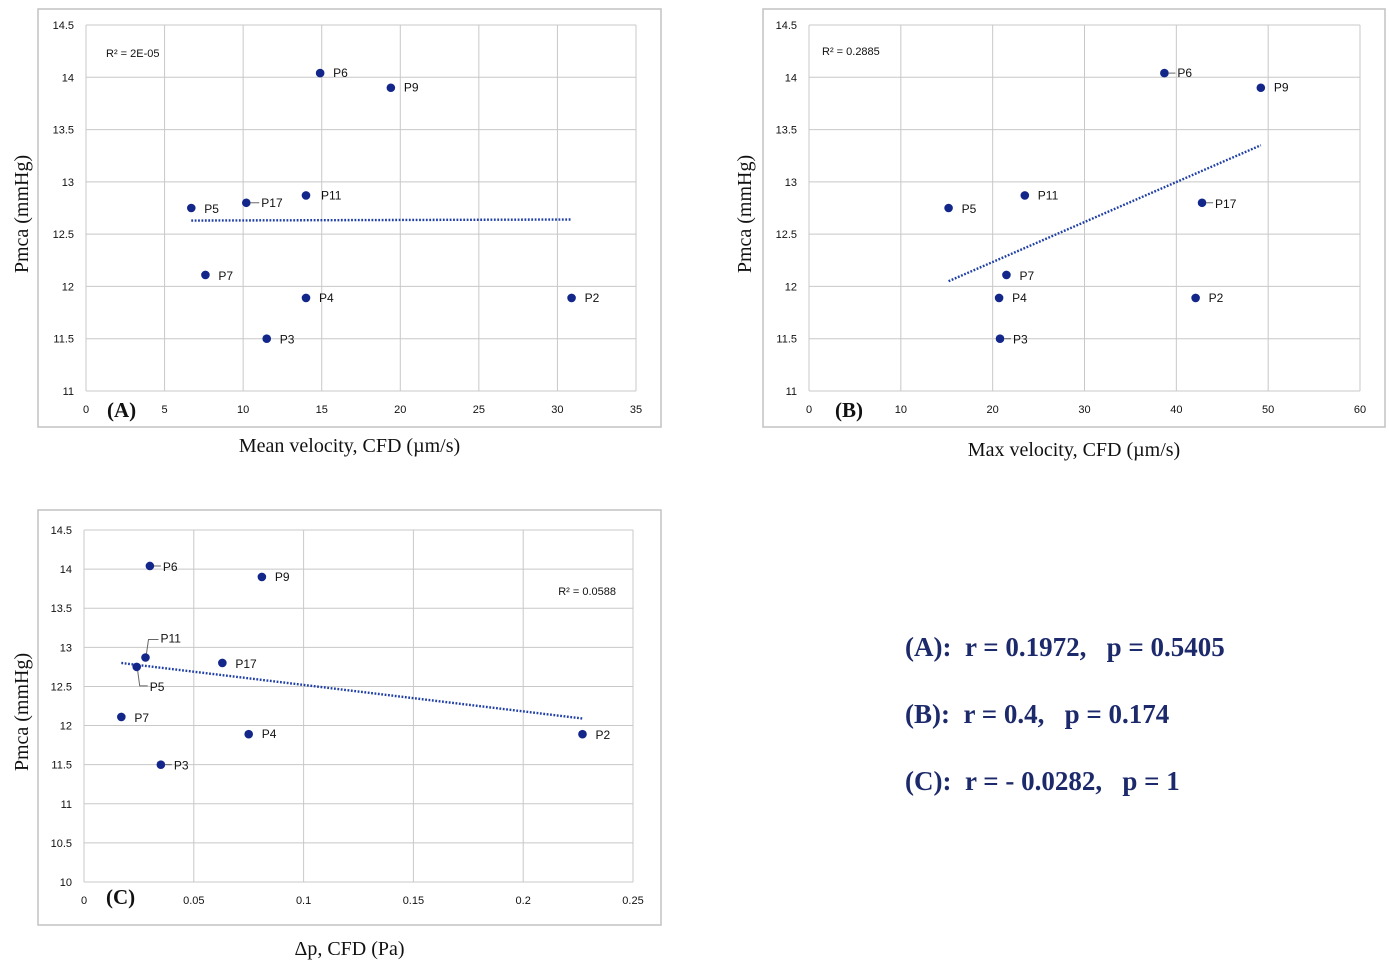 This screenshot has height=965, width=1389. I want to click on chart-b-point-p4, so click(999, 298).